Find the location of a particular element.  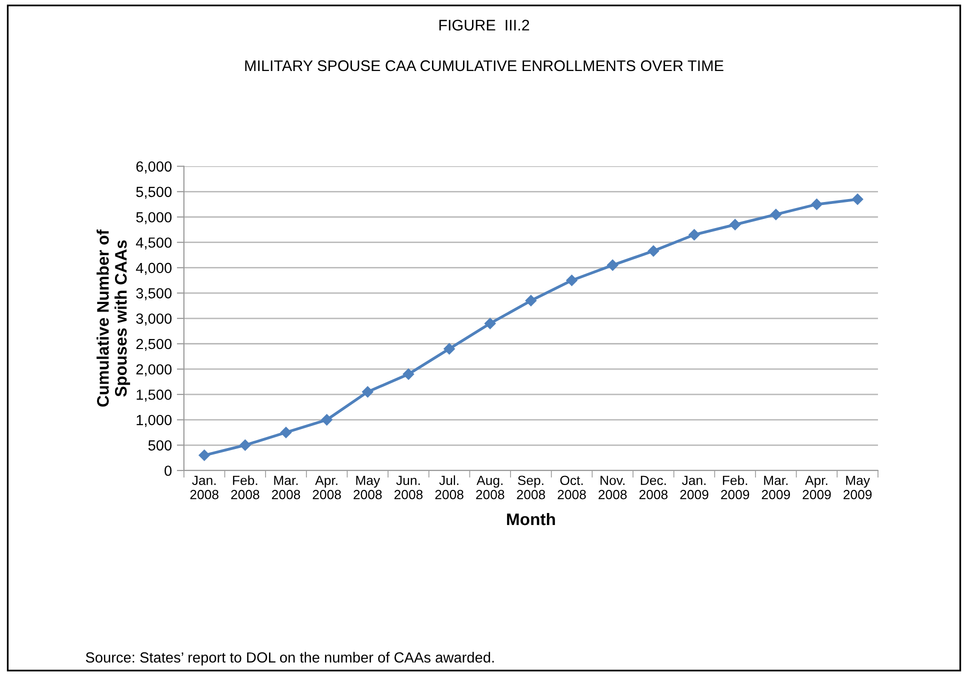

x-tick-label: Jul. 2008 is located at coordinates (449, 487).